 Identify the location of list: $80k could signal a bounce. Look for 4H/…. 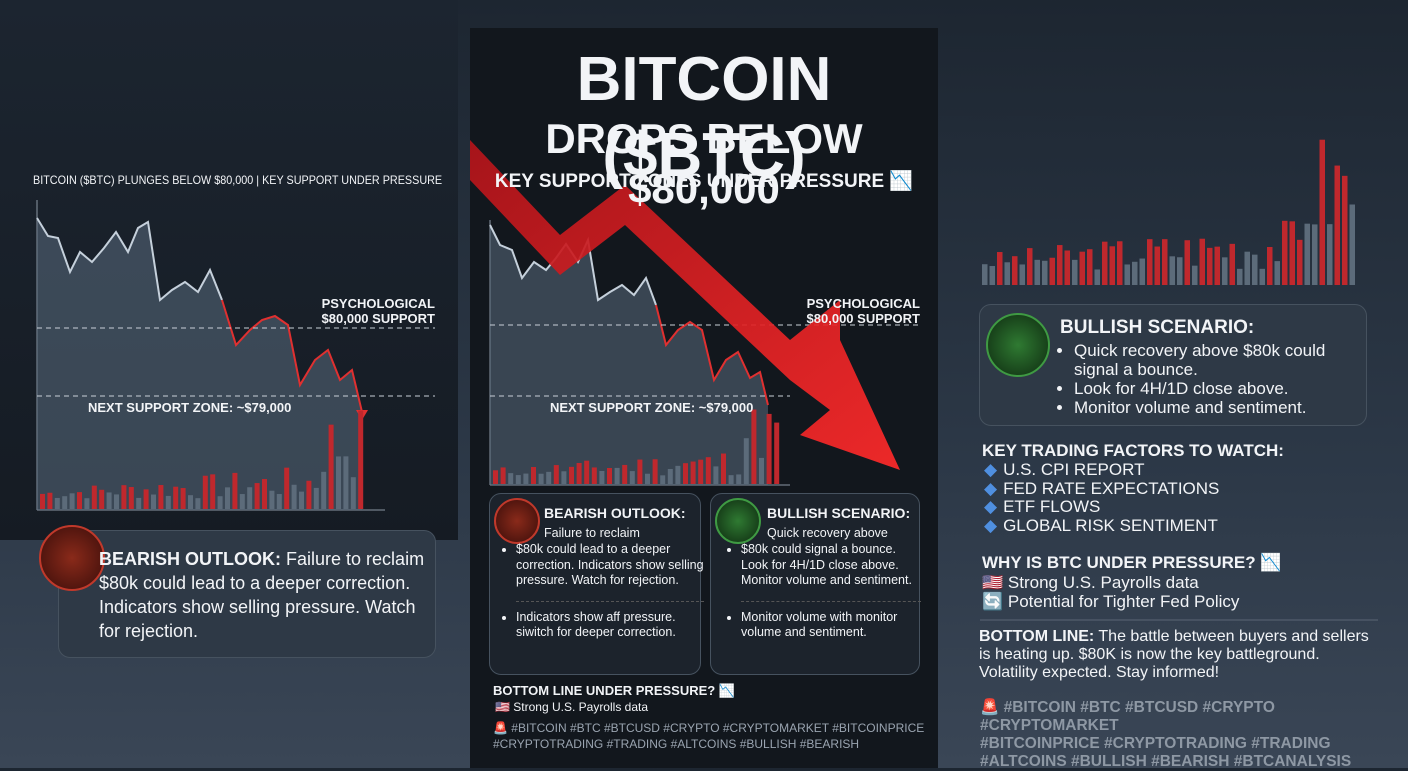
(824, 591).